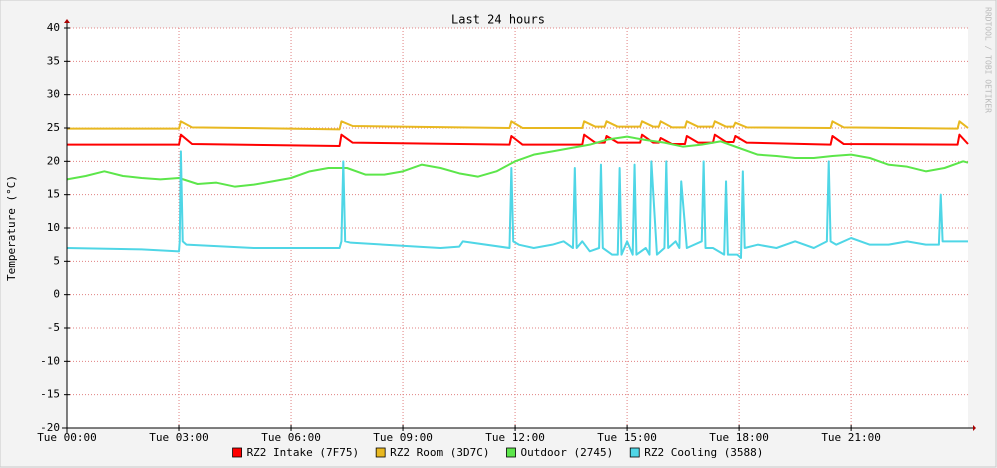 Image resolution: width=997 pixels, height=468 pixels. I want to click on legend-item: RZ2 Room (3D7C), so click(432, 452).